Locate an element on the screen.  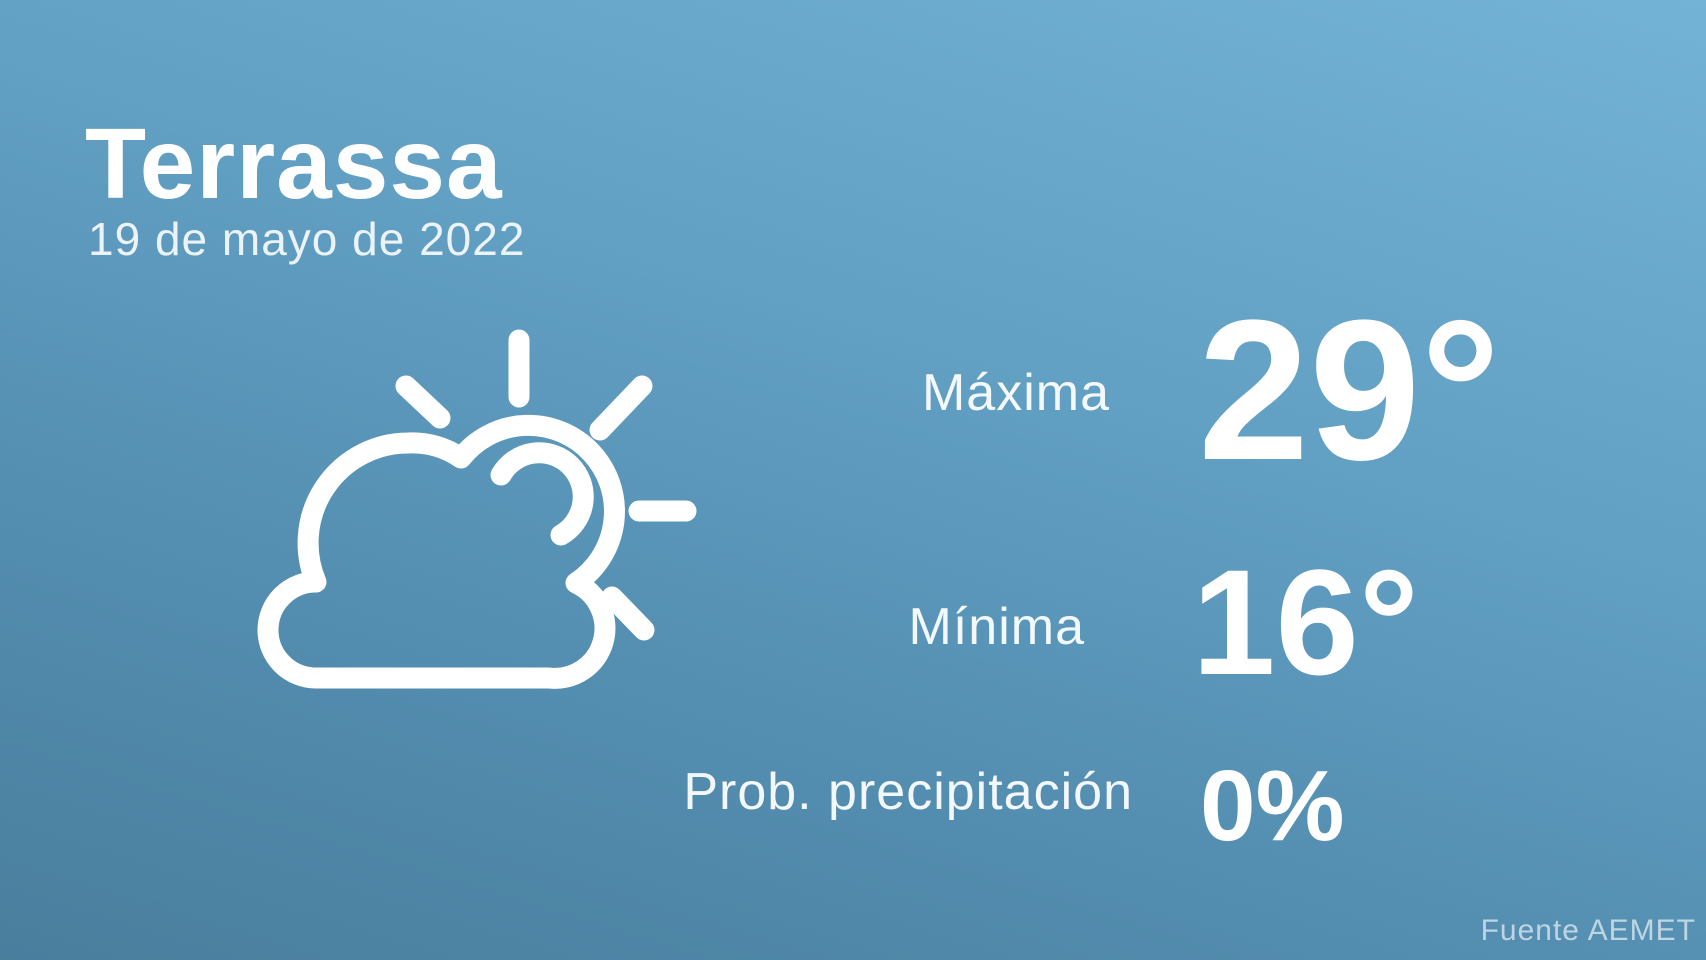
date-subtitle: 19 de mayo de 2022 is located at coordinates (307, 239).